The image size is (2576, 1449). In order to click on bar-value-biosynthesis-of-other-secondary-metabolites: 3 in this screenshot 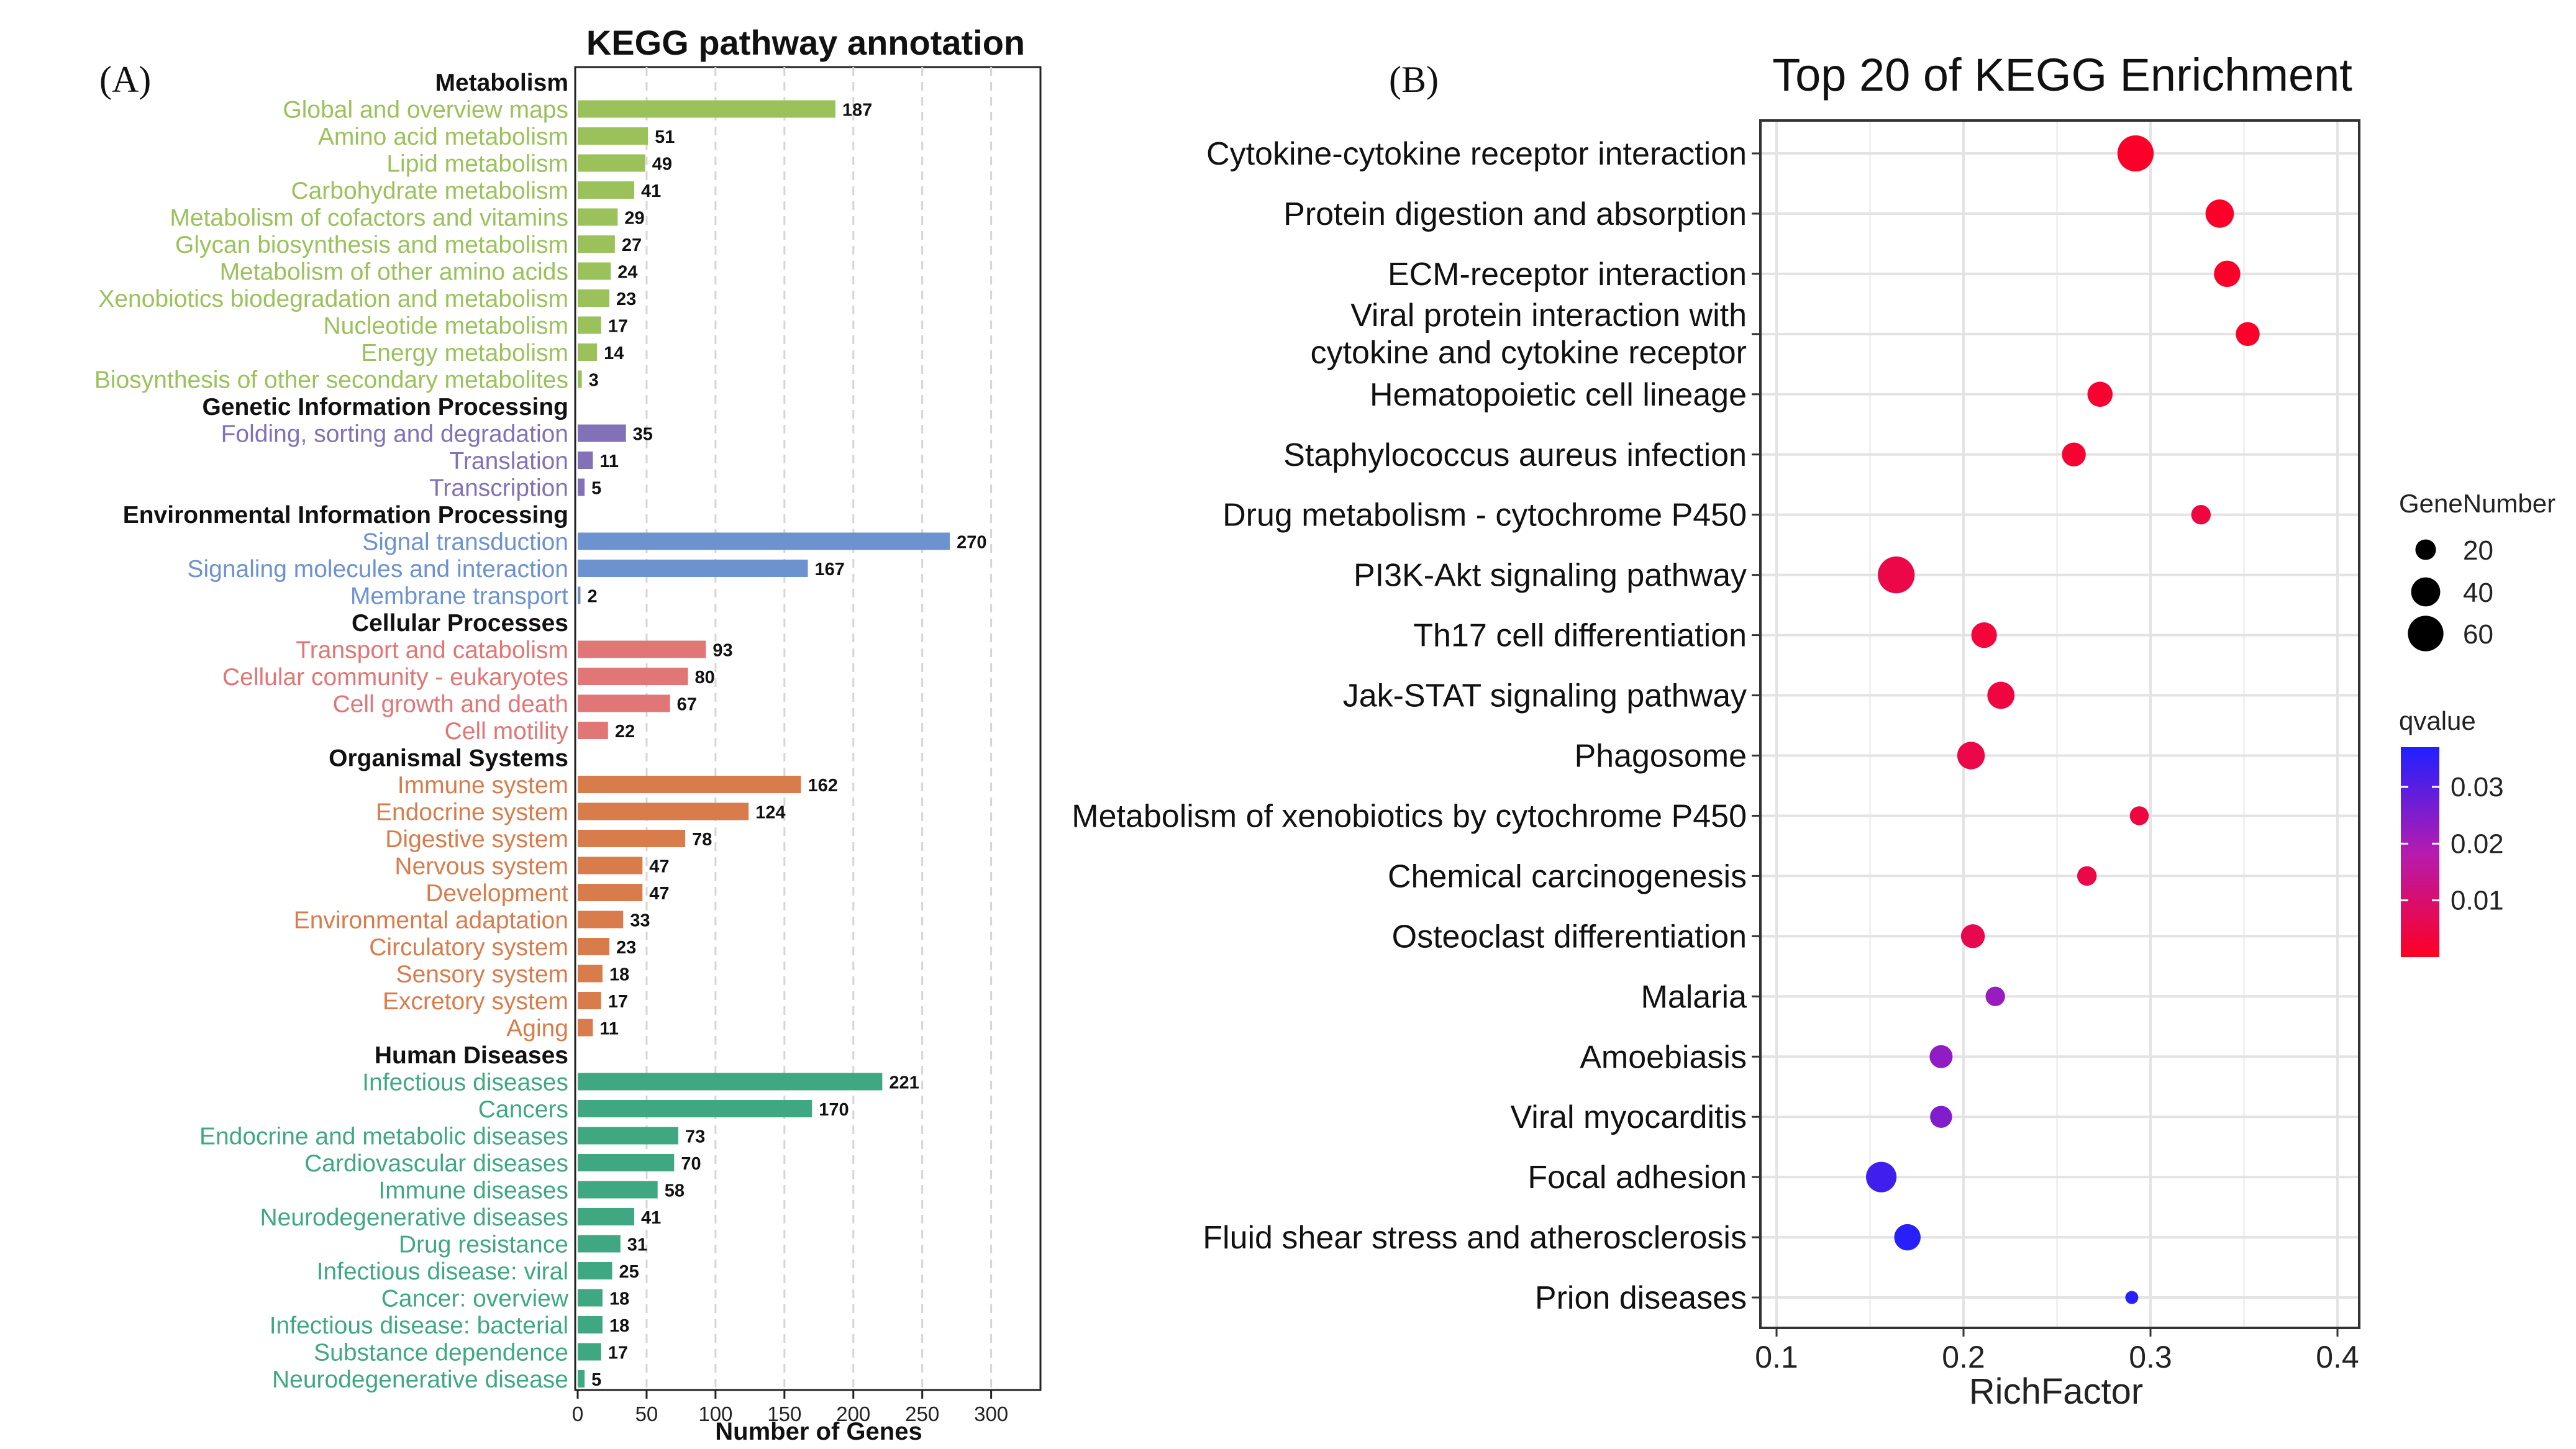, I will do `click(594, 381)`.